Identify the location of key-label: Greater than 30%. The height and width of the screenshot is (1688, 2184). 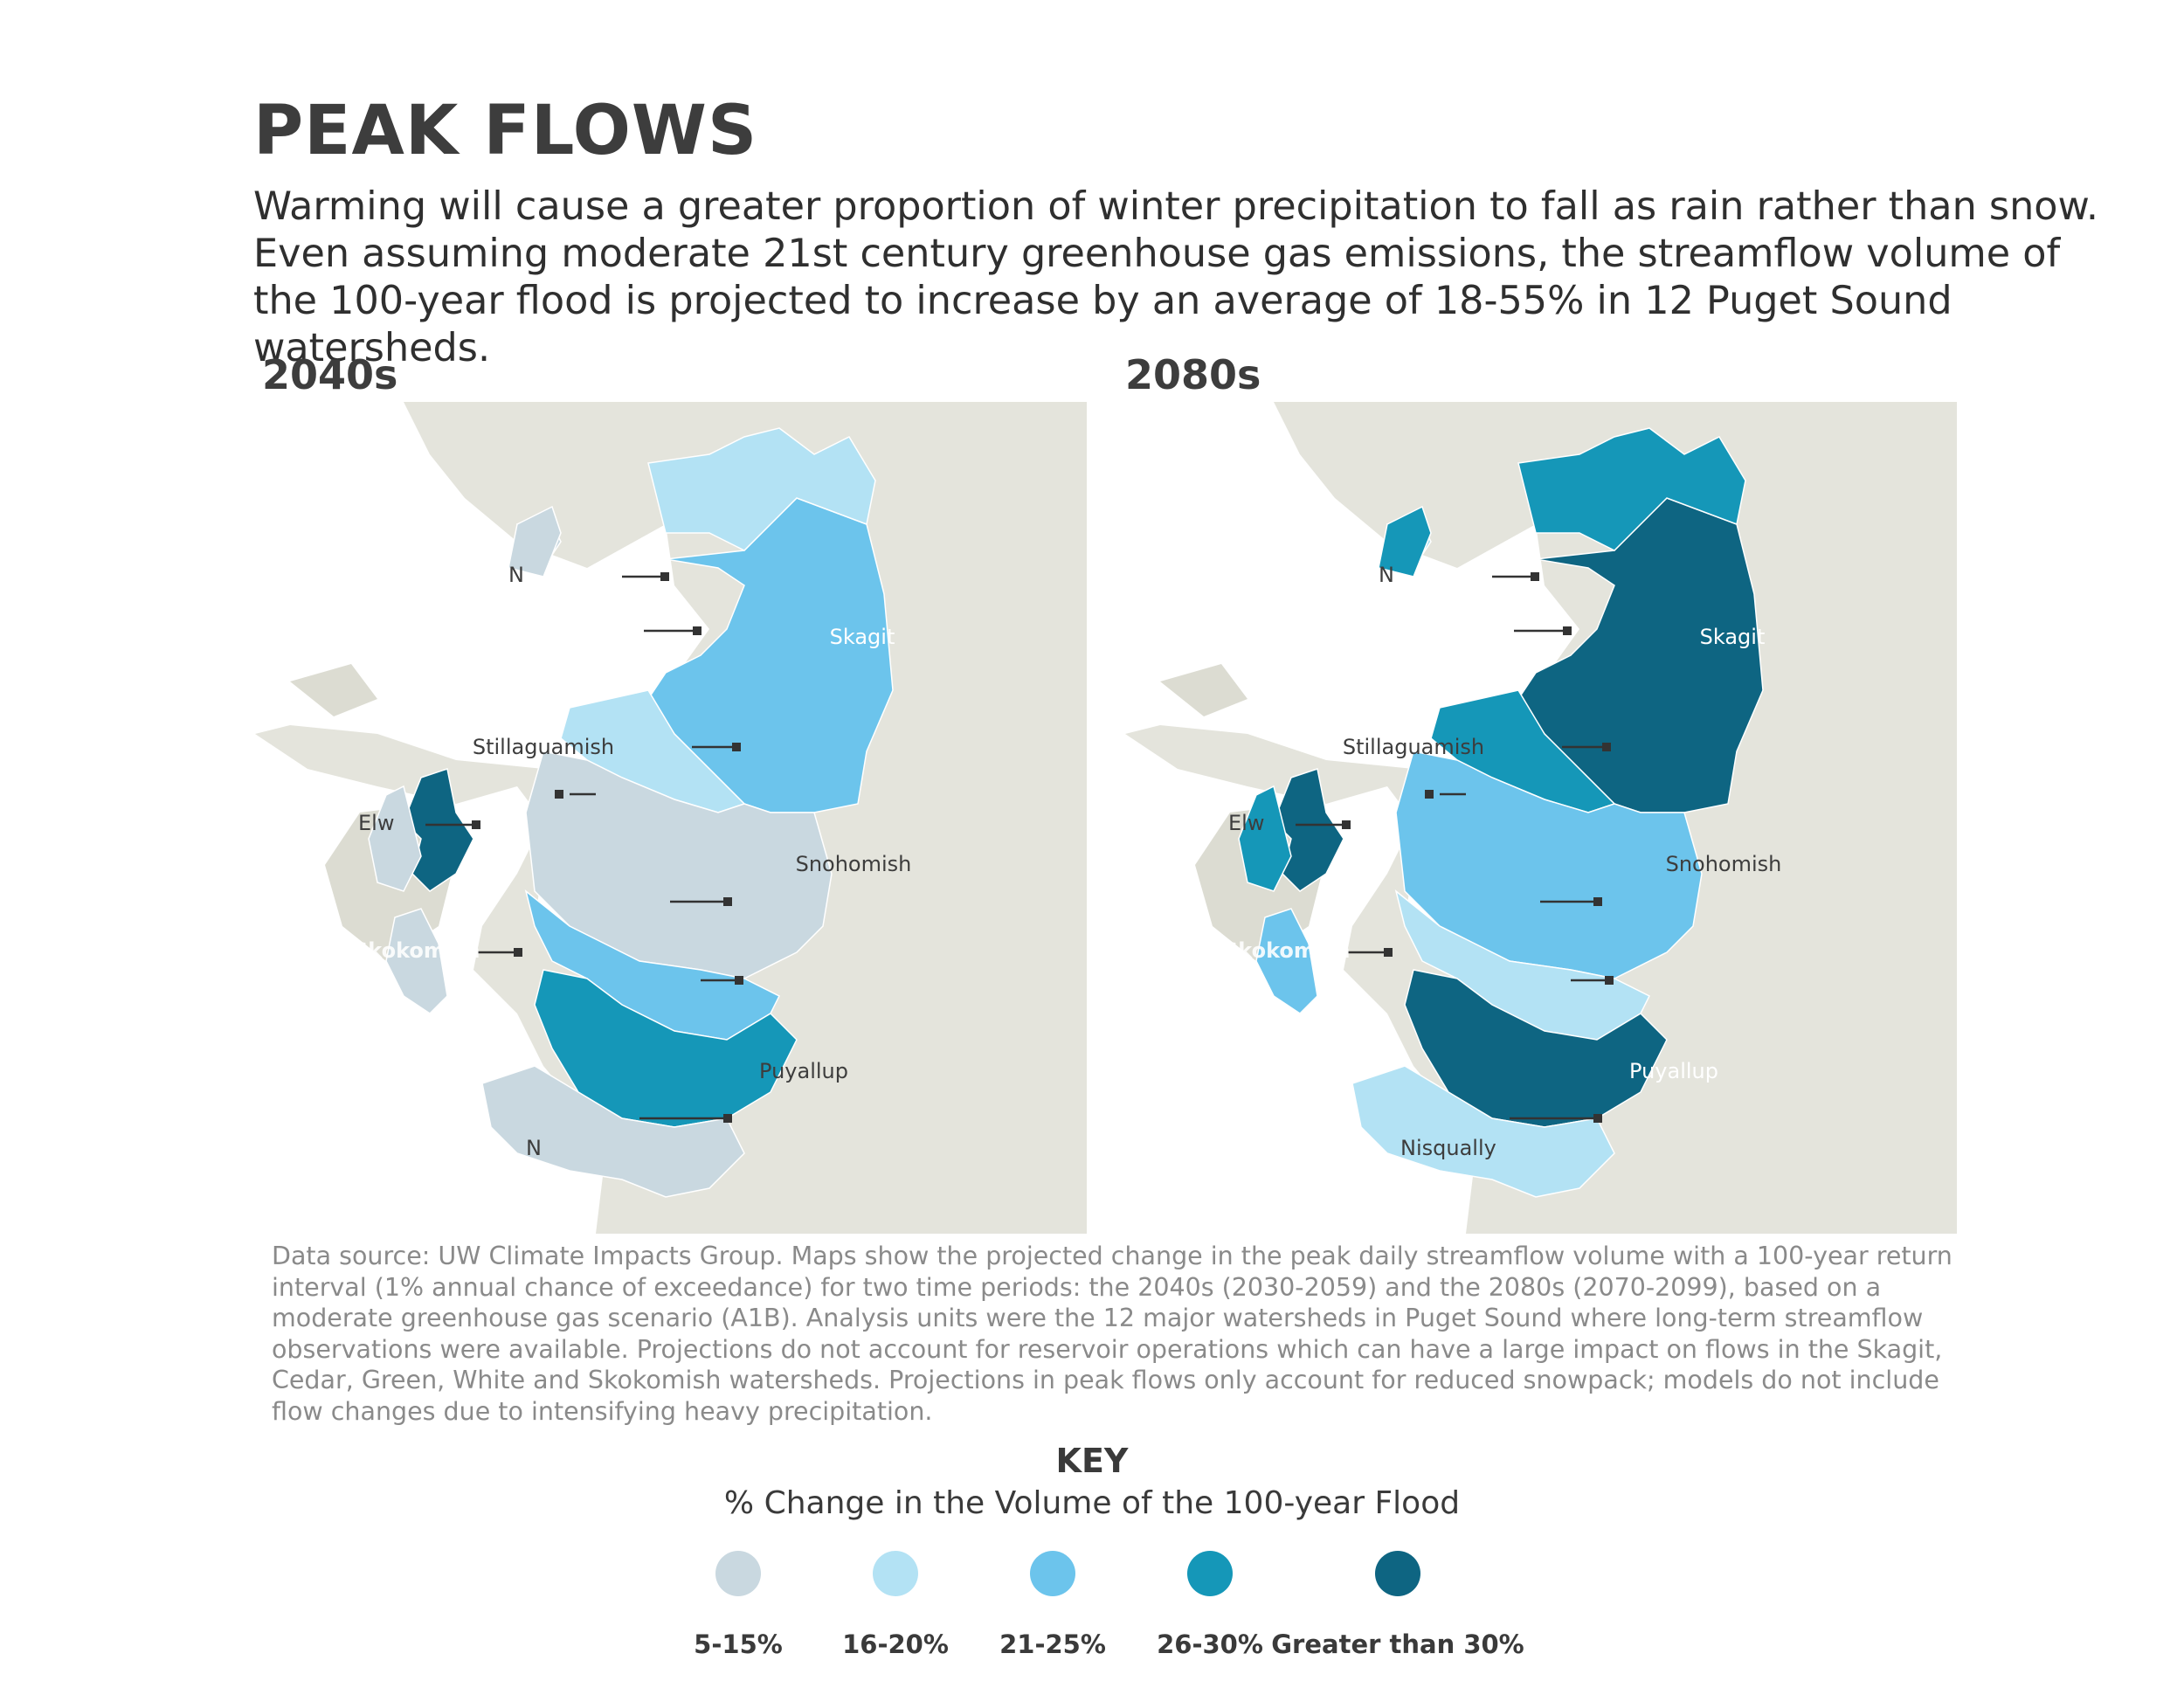
(1397, 1644).